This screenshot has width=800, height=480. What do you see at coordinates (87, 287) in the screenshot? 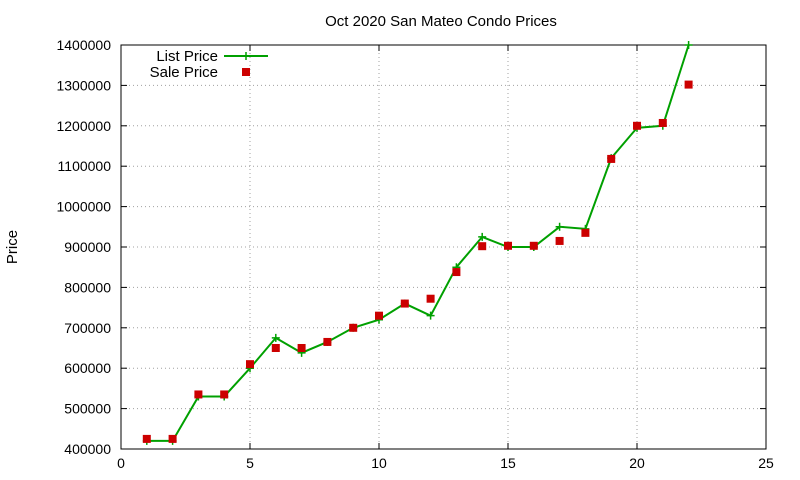
I see `y-tick-label: 800000` at bounding box center [87, 287].